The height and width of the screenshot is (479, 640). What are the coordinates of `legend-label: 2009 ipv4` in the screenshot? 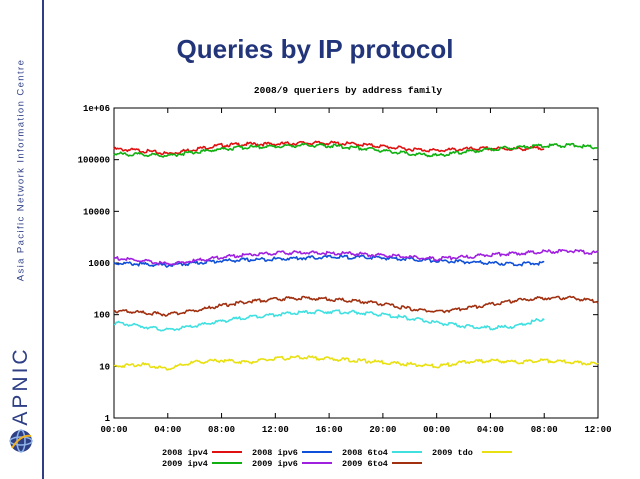 It's located at (185, 464).